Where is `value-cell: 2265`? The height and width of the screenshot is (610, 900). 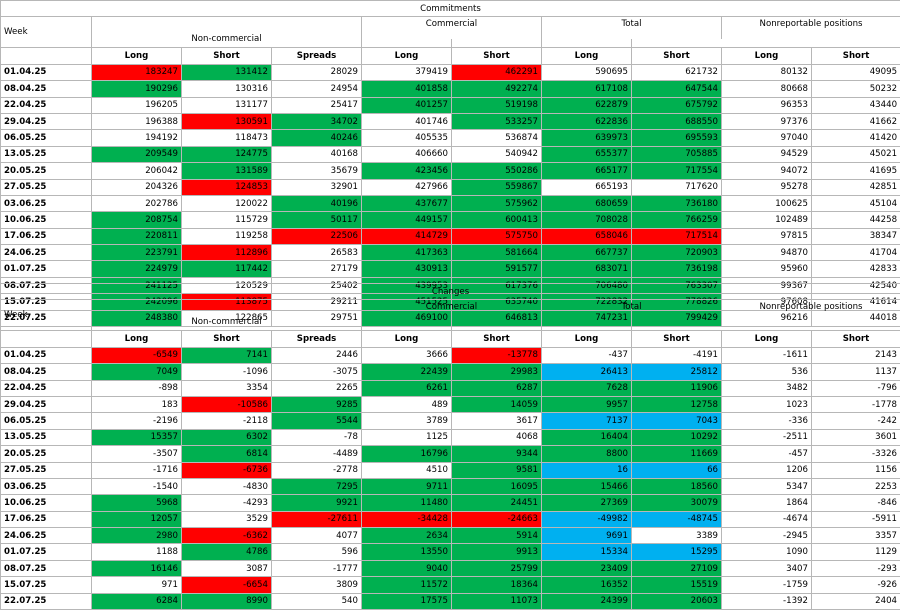
value-cell: 2265 is located at coordinates (317, 388).